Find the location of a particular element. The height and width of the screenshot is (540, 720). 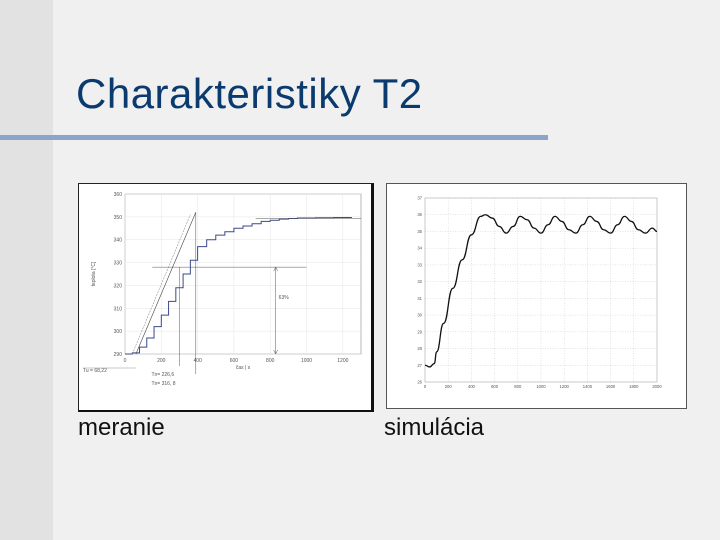

y-axis-label: teplota [°C] is located at coordinates (94, 273).